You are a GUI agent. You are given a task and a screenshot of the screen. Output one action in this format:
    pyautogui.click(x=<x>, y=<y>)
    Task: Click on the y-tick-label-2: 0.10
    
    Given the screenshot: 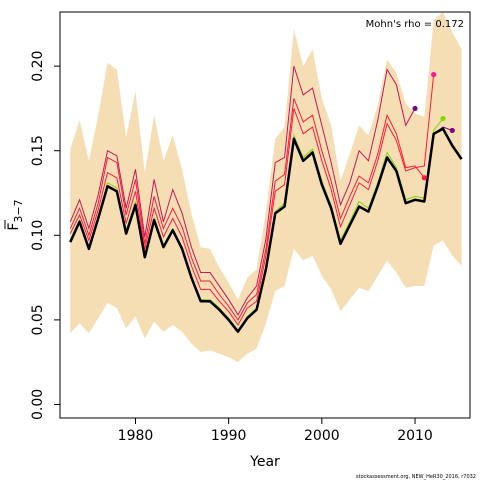 What is the action you would take?
    pyautogui.click(x=38, y=235)
    